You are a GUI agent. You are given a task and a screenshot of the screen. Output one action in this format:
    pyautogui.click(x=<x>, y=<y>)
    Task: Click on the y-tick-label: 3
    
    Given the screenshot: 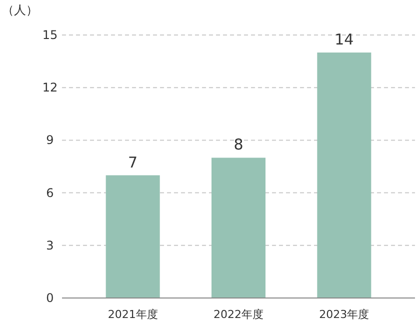 What is the action you would take?
    pyautogui.click(x=50, y=245)
    